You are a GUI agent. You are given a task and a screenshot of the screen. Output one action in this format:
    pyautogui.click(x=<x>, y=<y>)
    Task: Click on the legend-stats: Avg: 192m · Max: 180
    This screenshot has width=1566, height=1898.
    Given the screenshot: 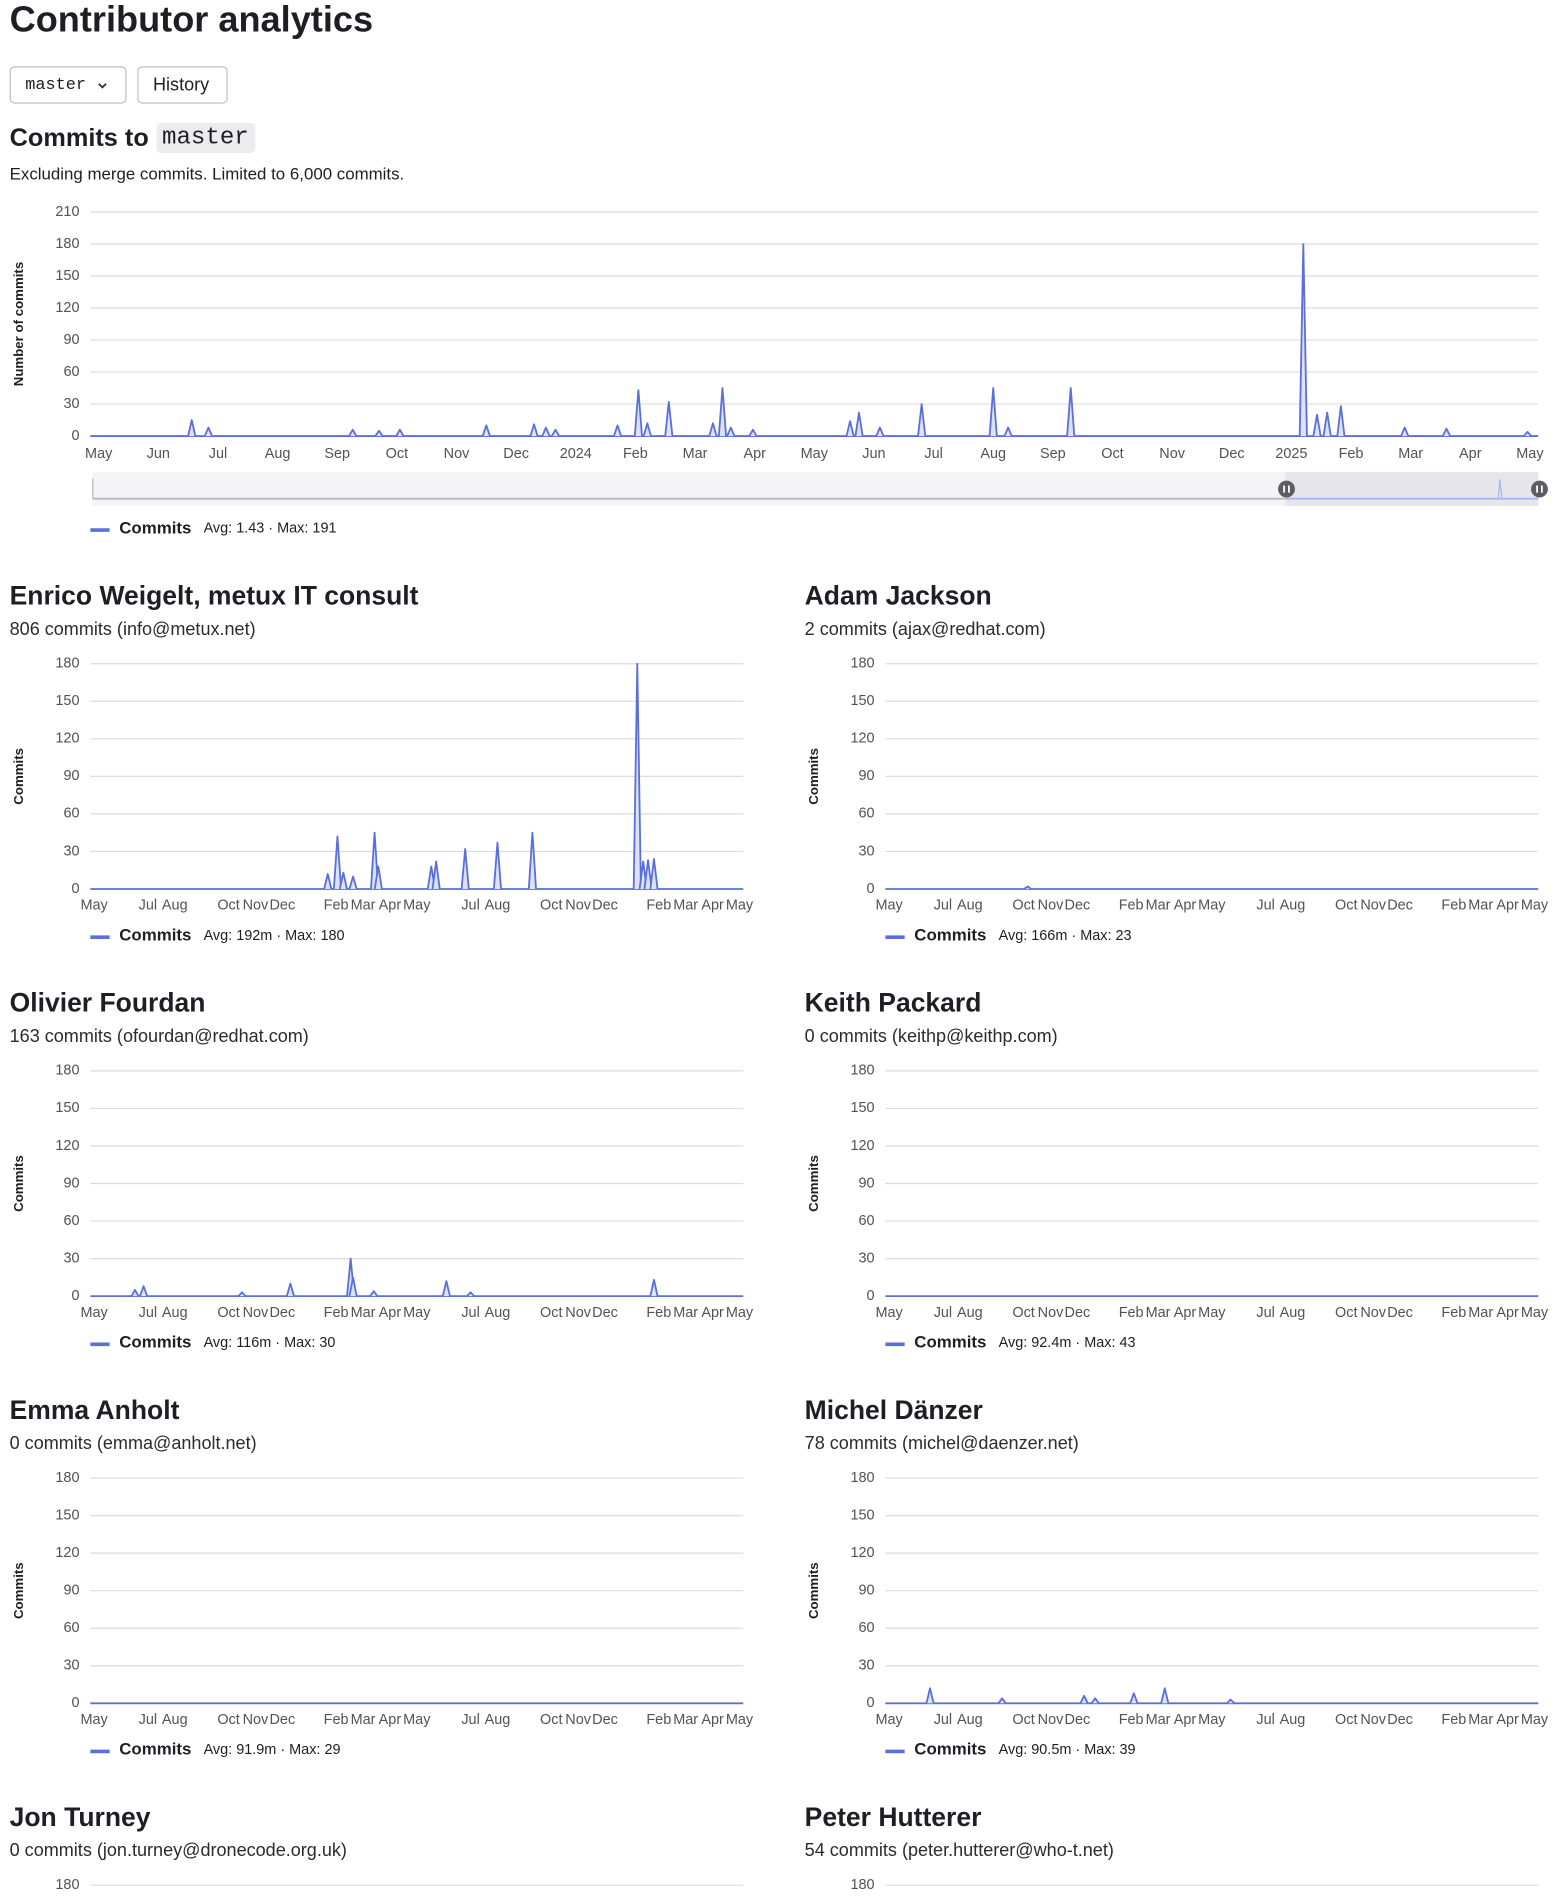 What is the action you would take?
    pyautogui.click(x=274, y=936)
    